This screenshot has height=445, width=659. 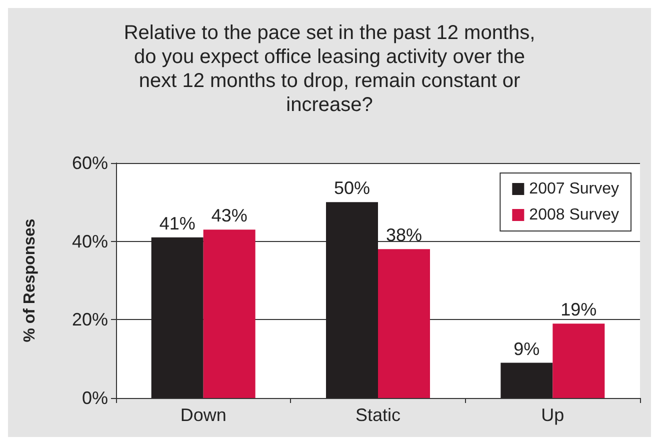 What do you see at coordinates (527, 348) in the screenshot?
I see `data-label: 9%` at bounding box center [527, 348].